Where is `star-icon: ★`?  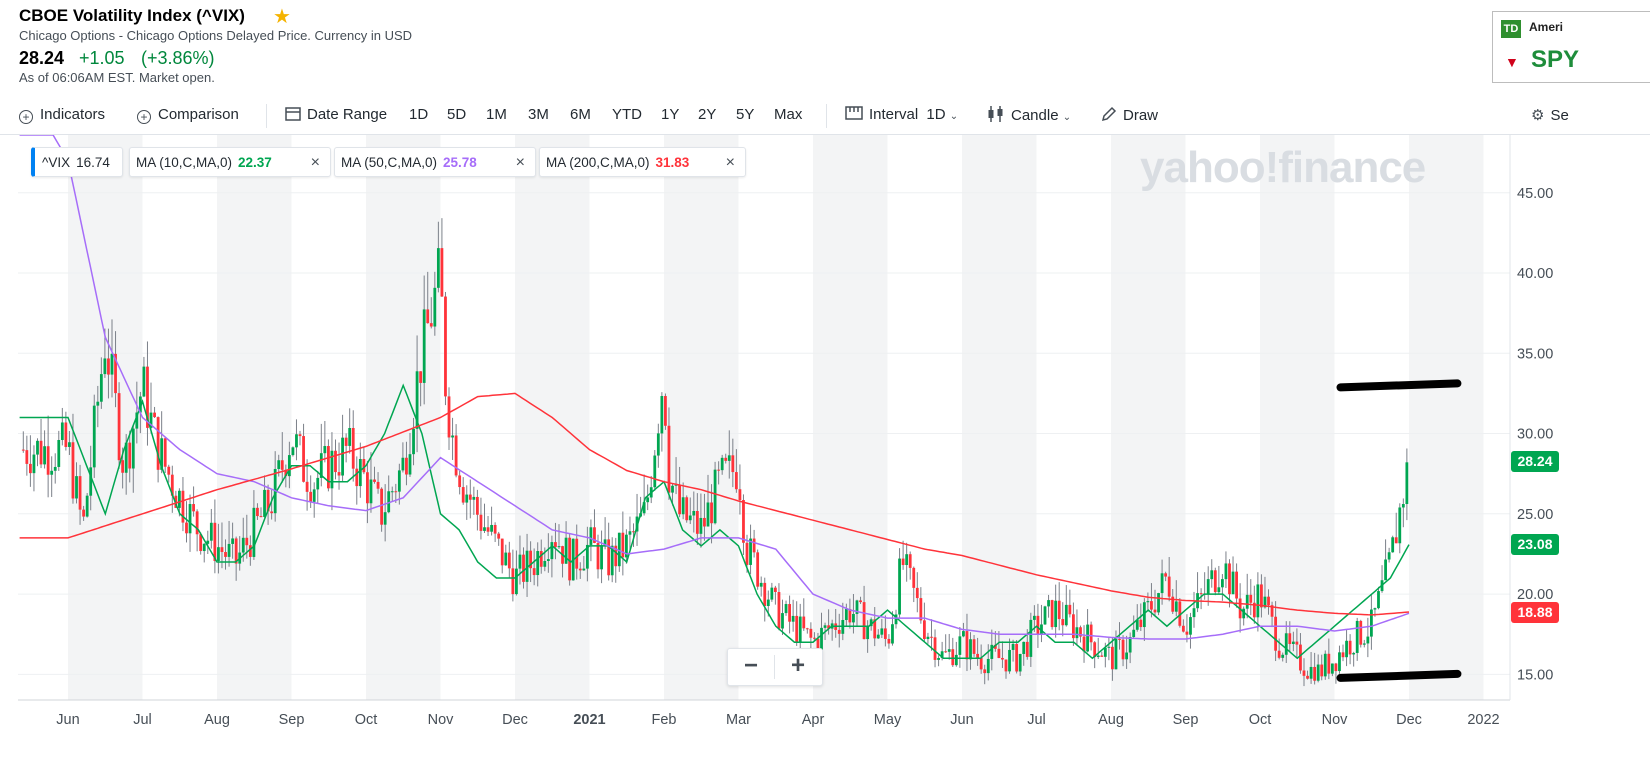 star-icon: ★ is located at coordinates (282, 17).